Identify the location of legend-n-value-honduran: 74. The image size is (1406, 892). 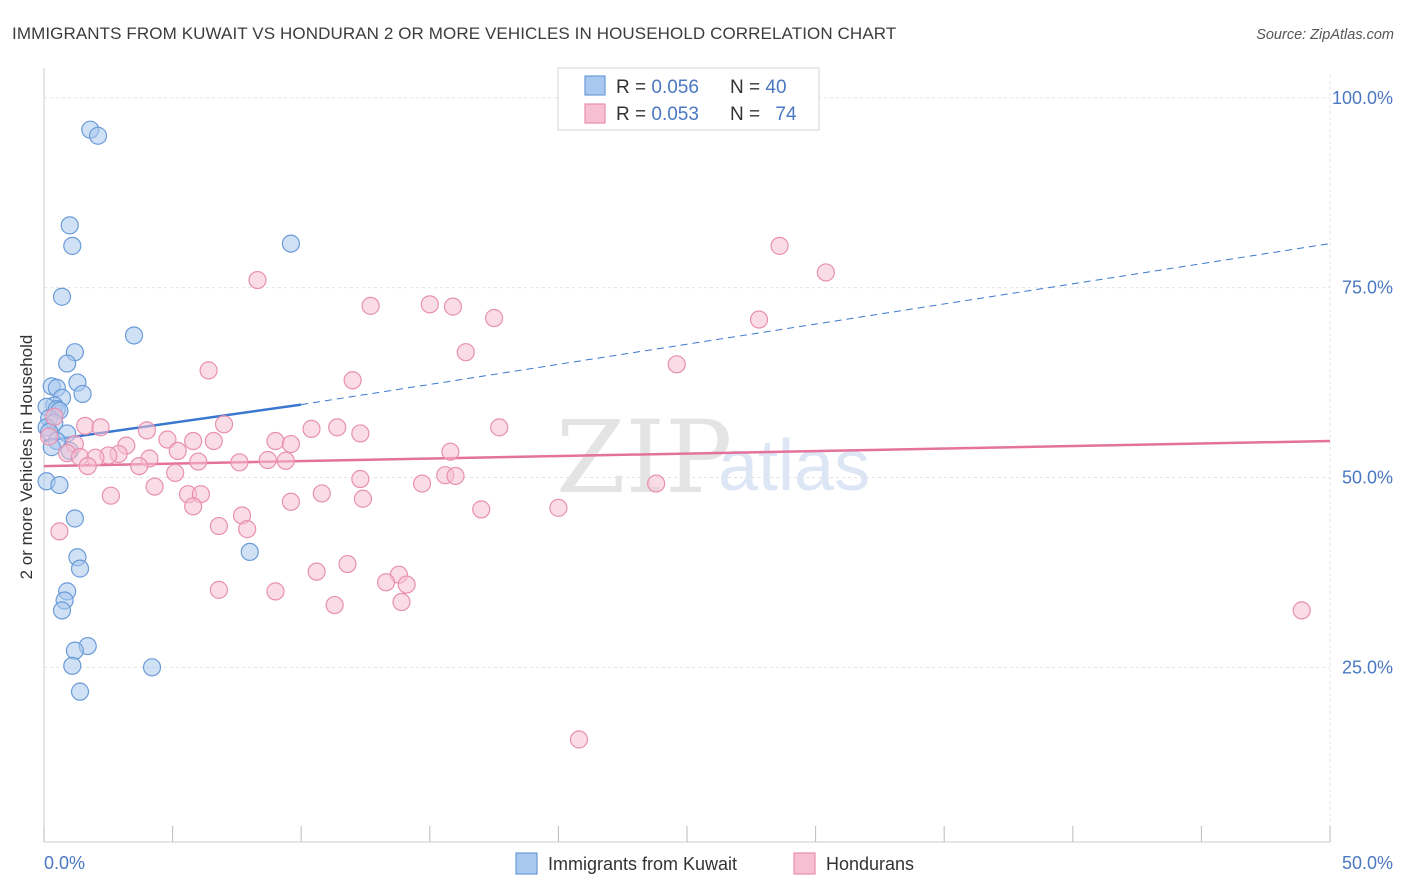
(786, 114).